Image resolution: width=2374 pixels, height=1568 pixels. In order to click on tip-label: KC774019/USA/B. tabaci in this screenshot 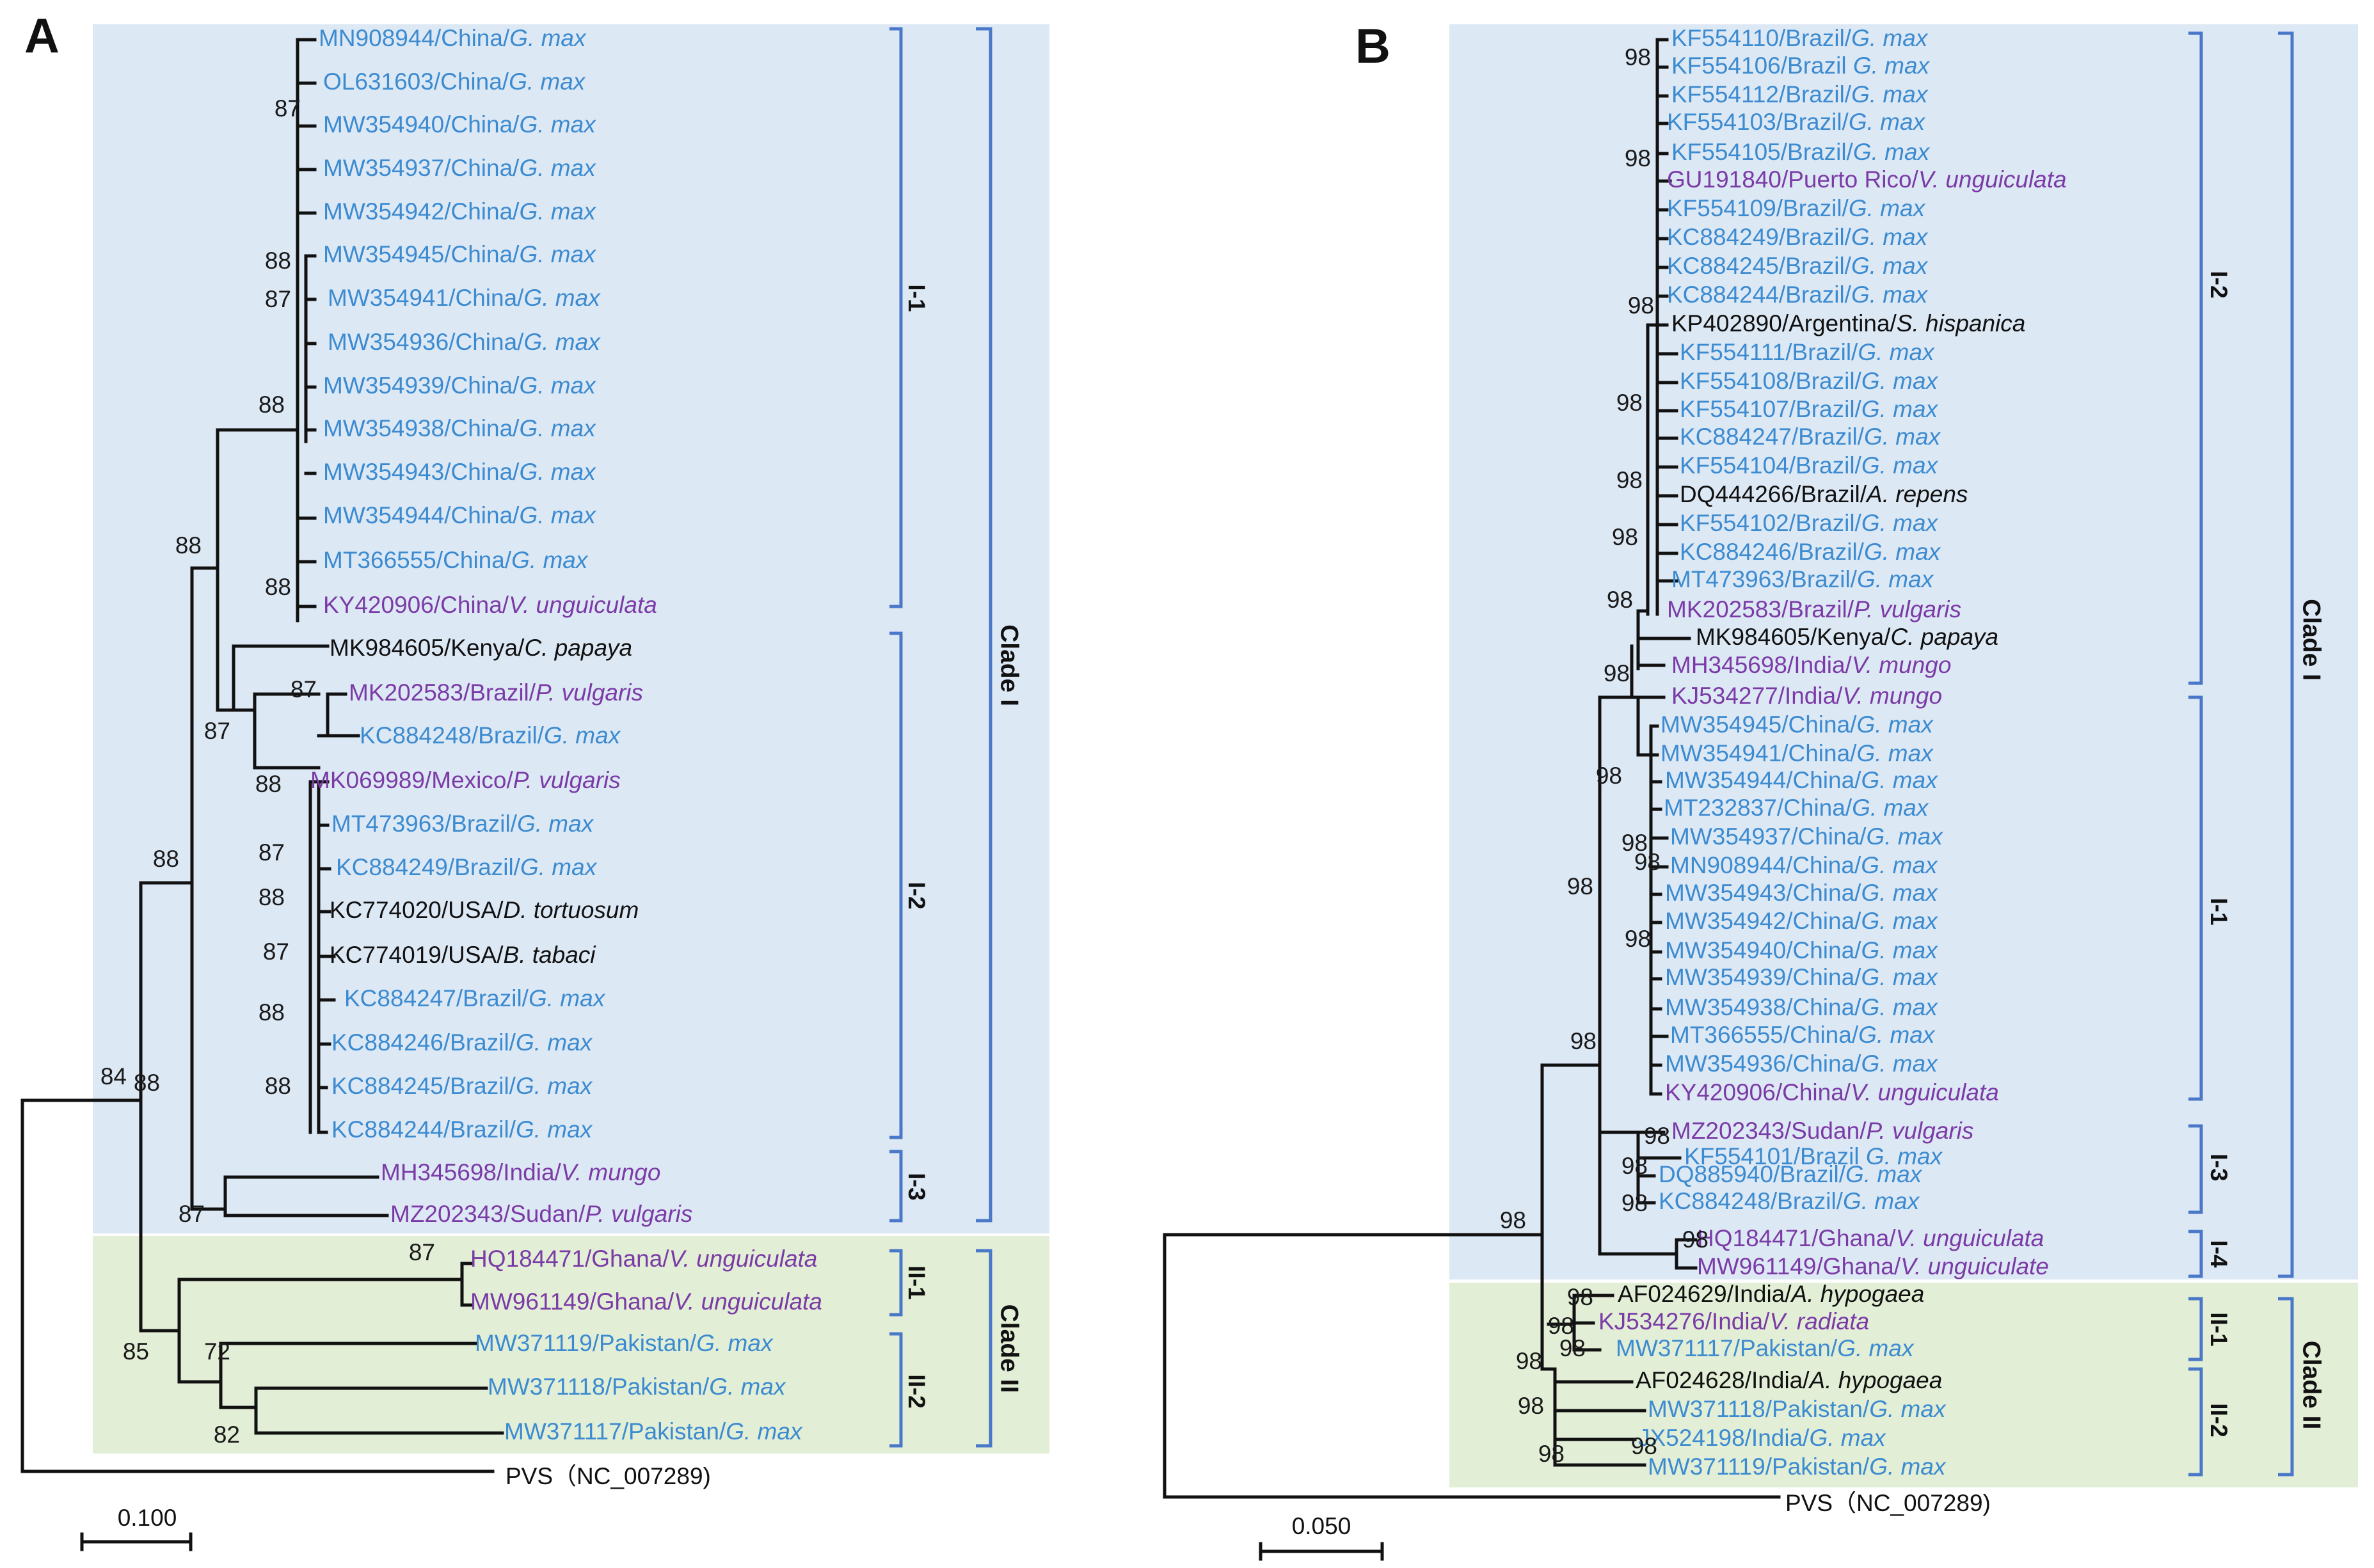, I will do `click(463, 955)`.